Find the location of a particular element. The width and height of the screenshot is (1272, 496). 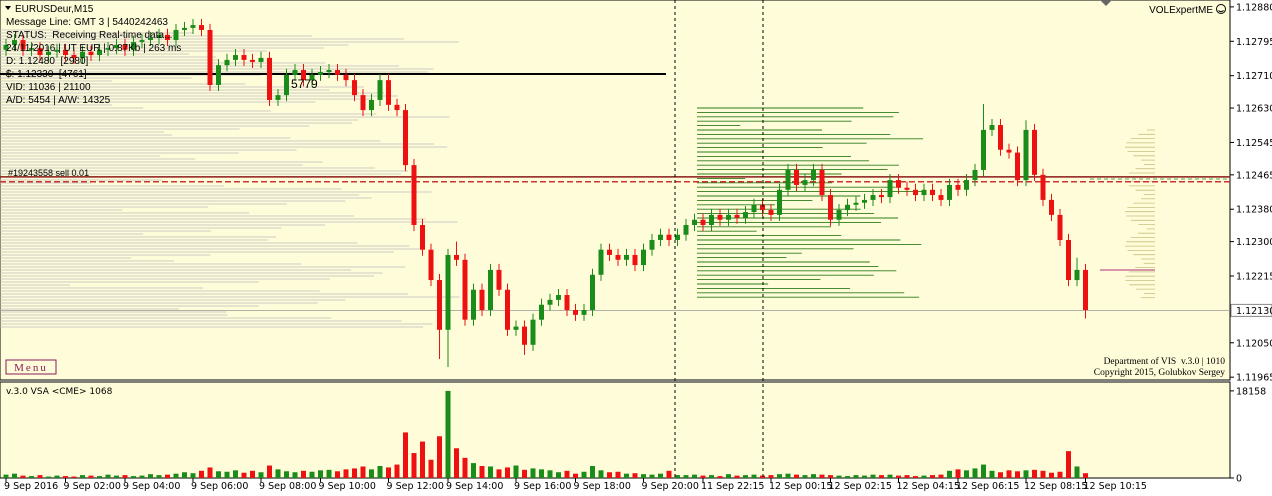

x-tick-label: 9 Sep 16:00 is located at coordinates (542, 486).